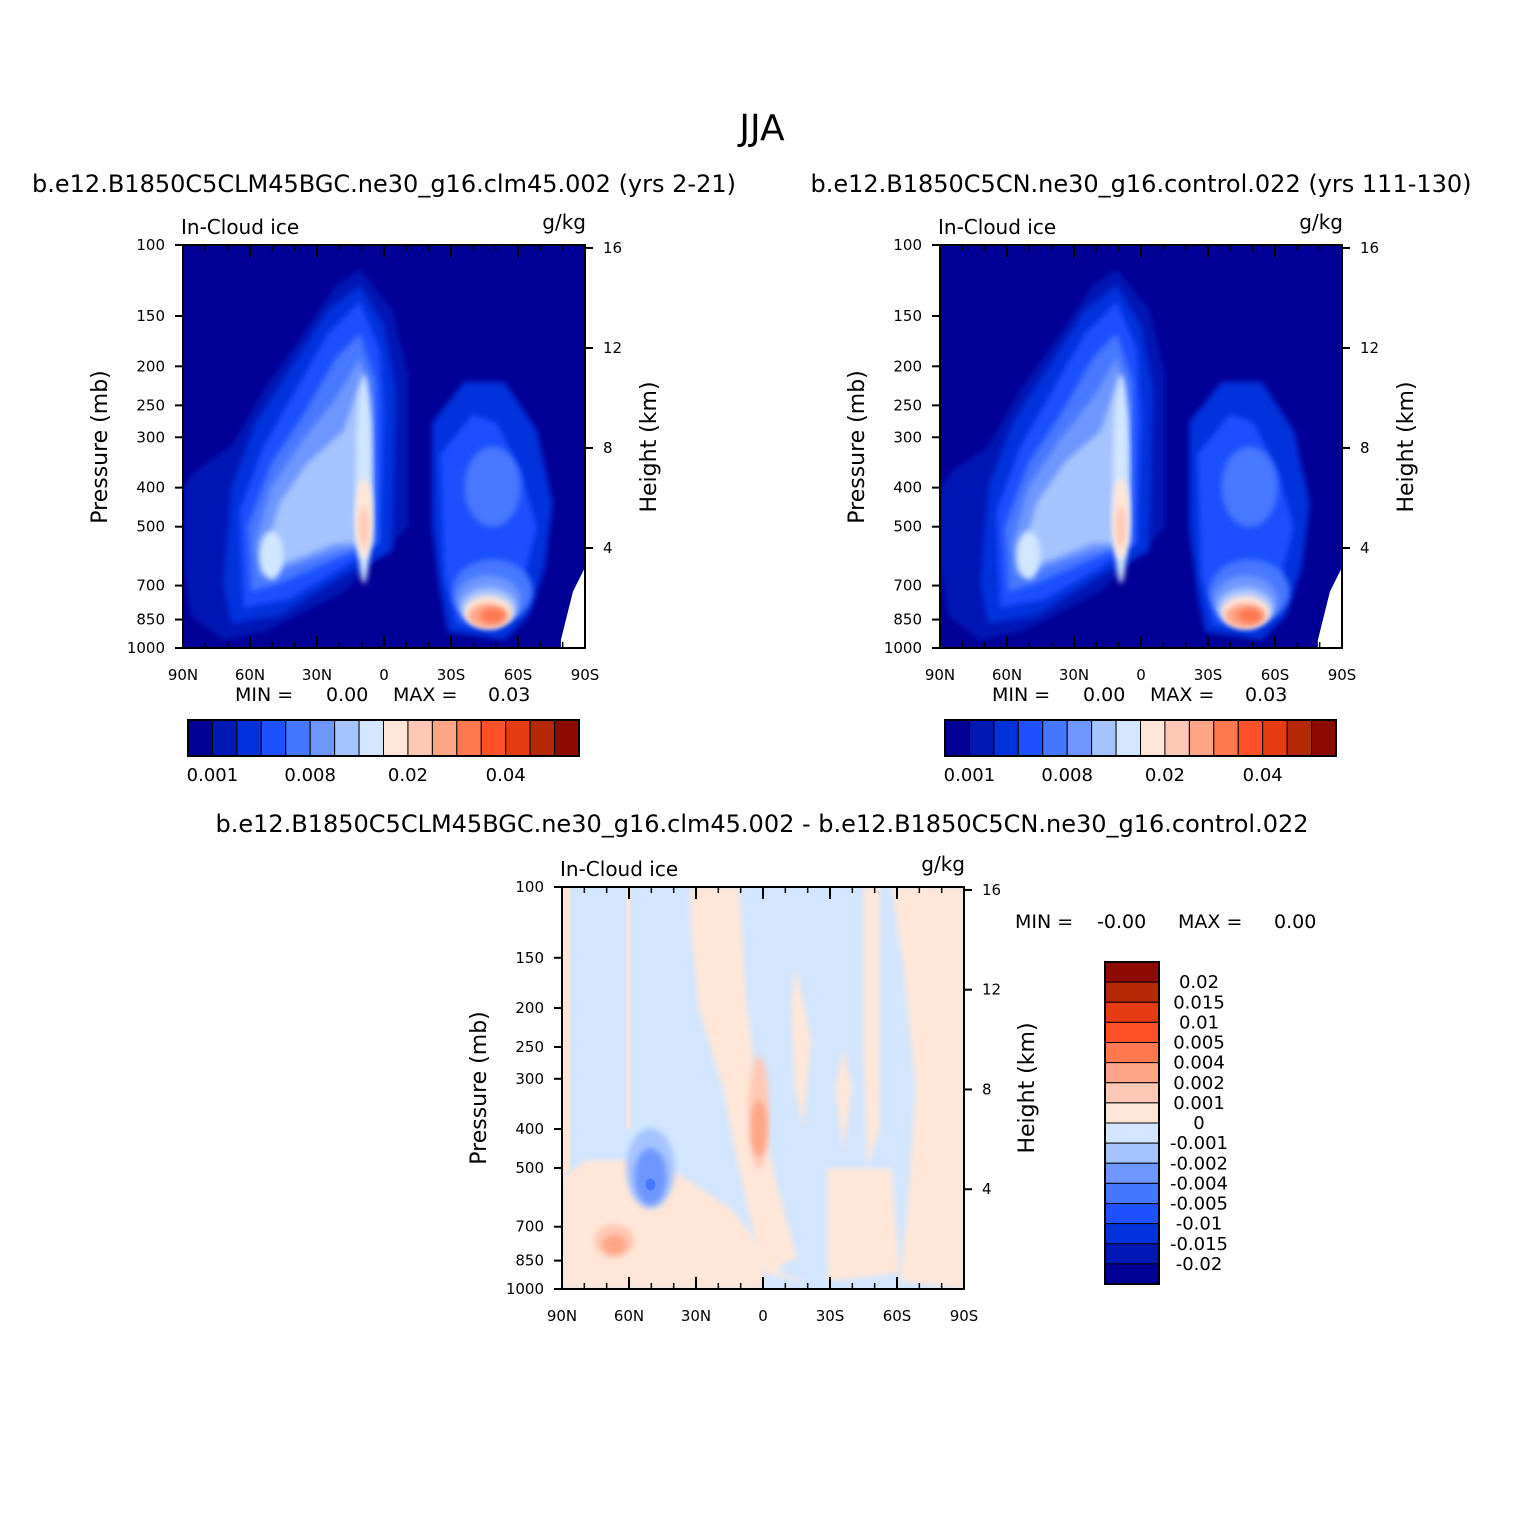  Describe the element at coordinates (1199, 1204) in the screenshot. I see `colorbar-label: -0.005` at that location.